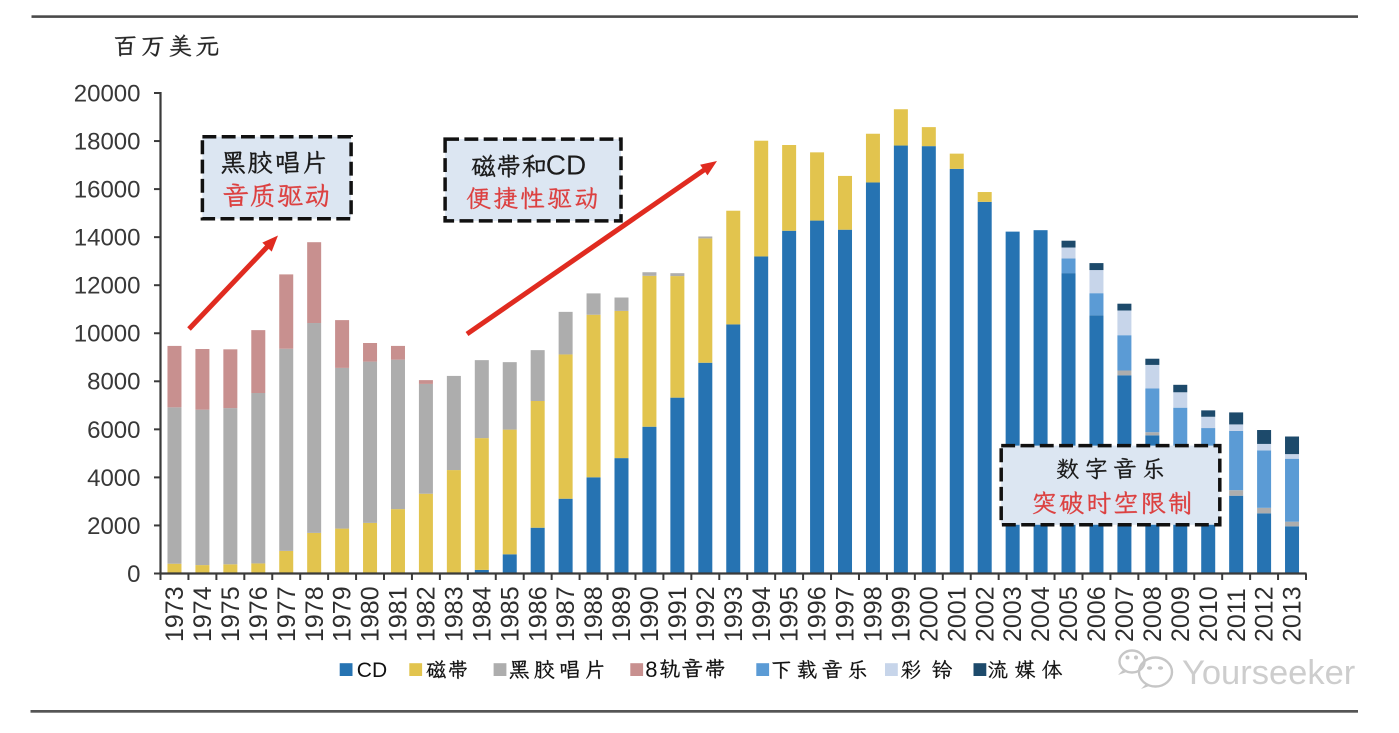 The width and height of the screenshot is (1399, 733). I want to click on svg-text: 1985, so click(510, 614).